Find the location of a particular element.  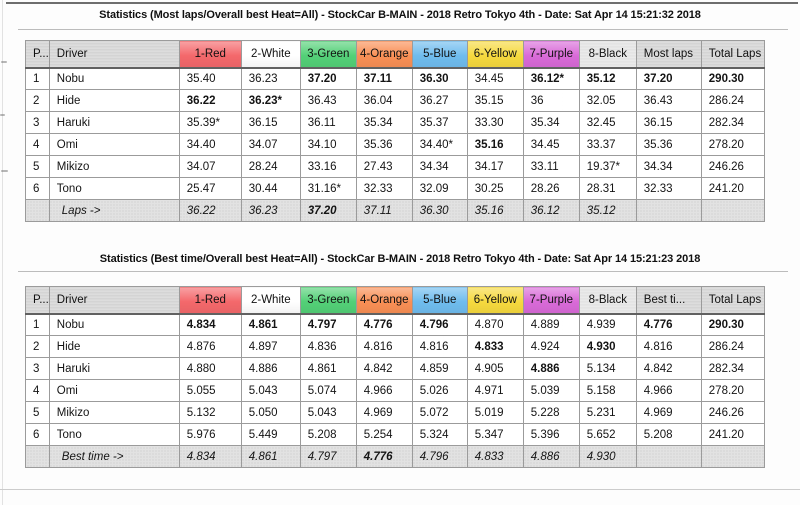

heat-cell: 33.11 is located at coordinates (551, 166).